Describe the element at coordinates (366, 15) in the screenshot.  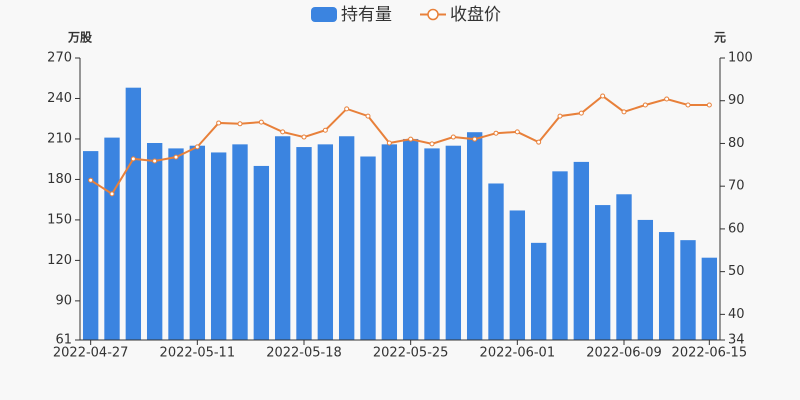
I see `legend-label: 持有量` at that location.